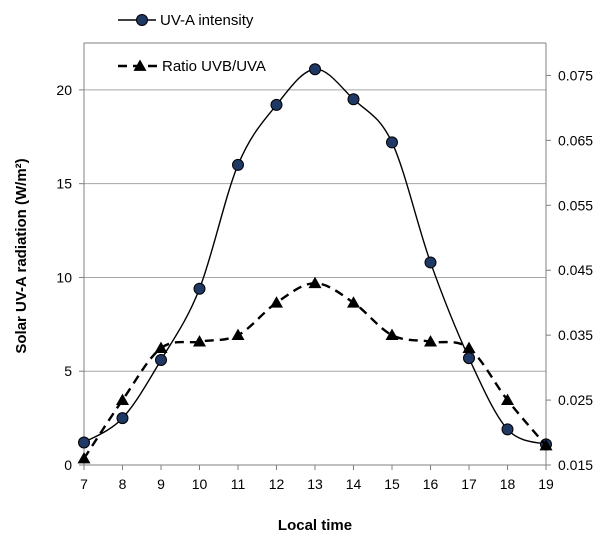 This screenshot has height=533, width=611. What do you see at coordinates (21, 255) in the screenshot?
I see `y-axis-title: Solar UV-A radiation (W/m²)` at bounding box center [21, 255].